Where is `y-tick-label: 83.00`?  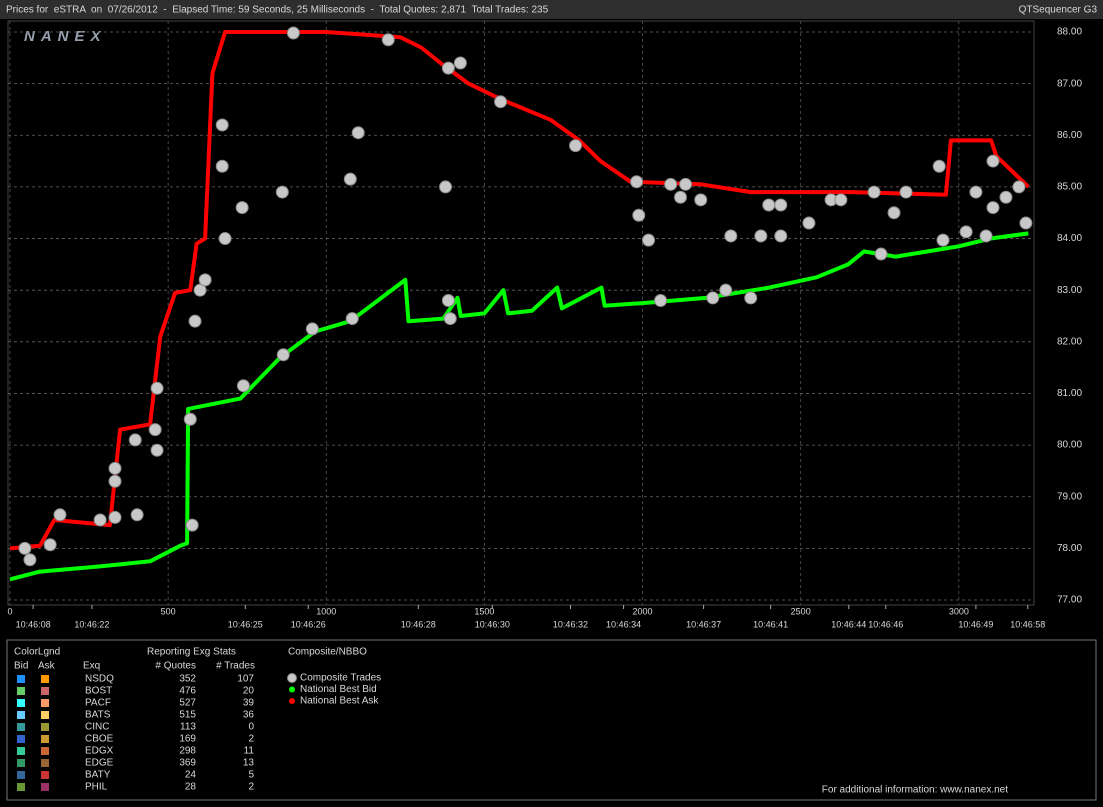 y-tick-label: 83.00 is located at coordinates (1069, 290).